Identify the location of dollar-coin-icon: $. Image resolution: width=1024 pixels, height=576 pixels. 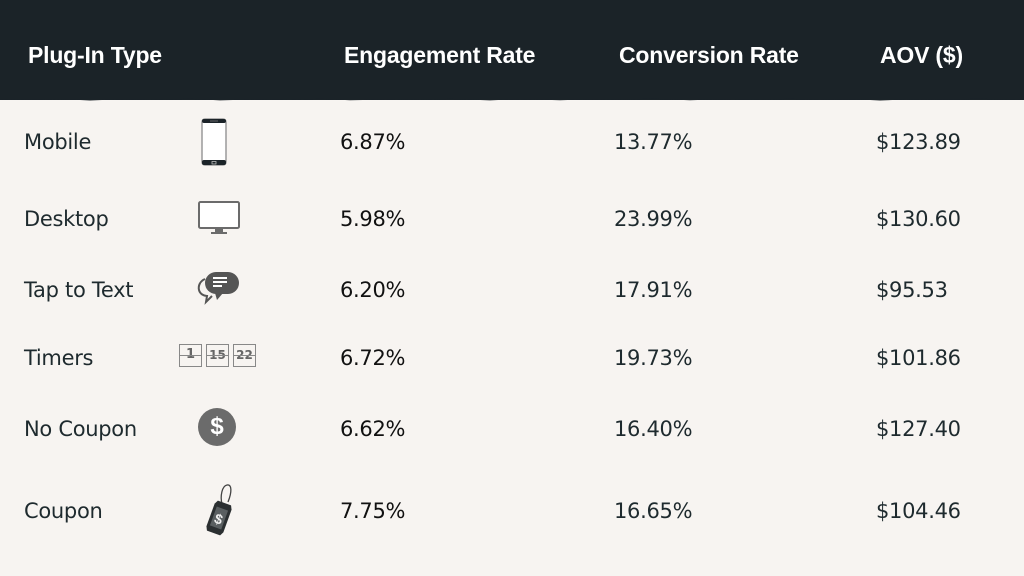
(217, 427).